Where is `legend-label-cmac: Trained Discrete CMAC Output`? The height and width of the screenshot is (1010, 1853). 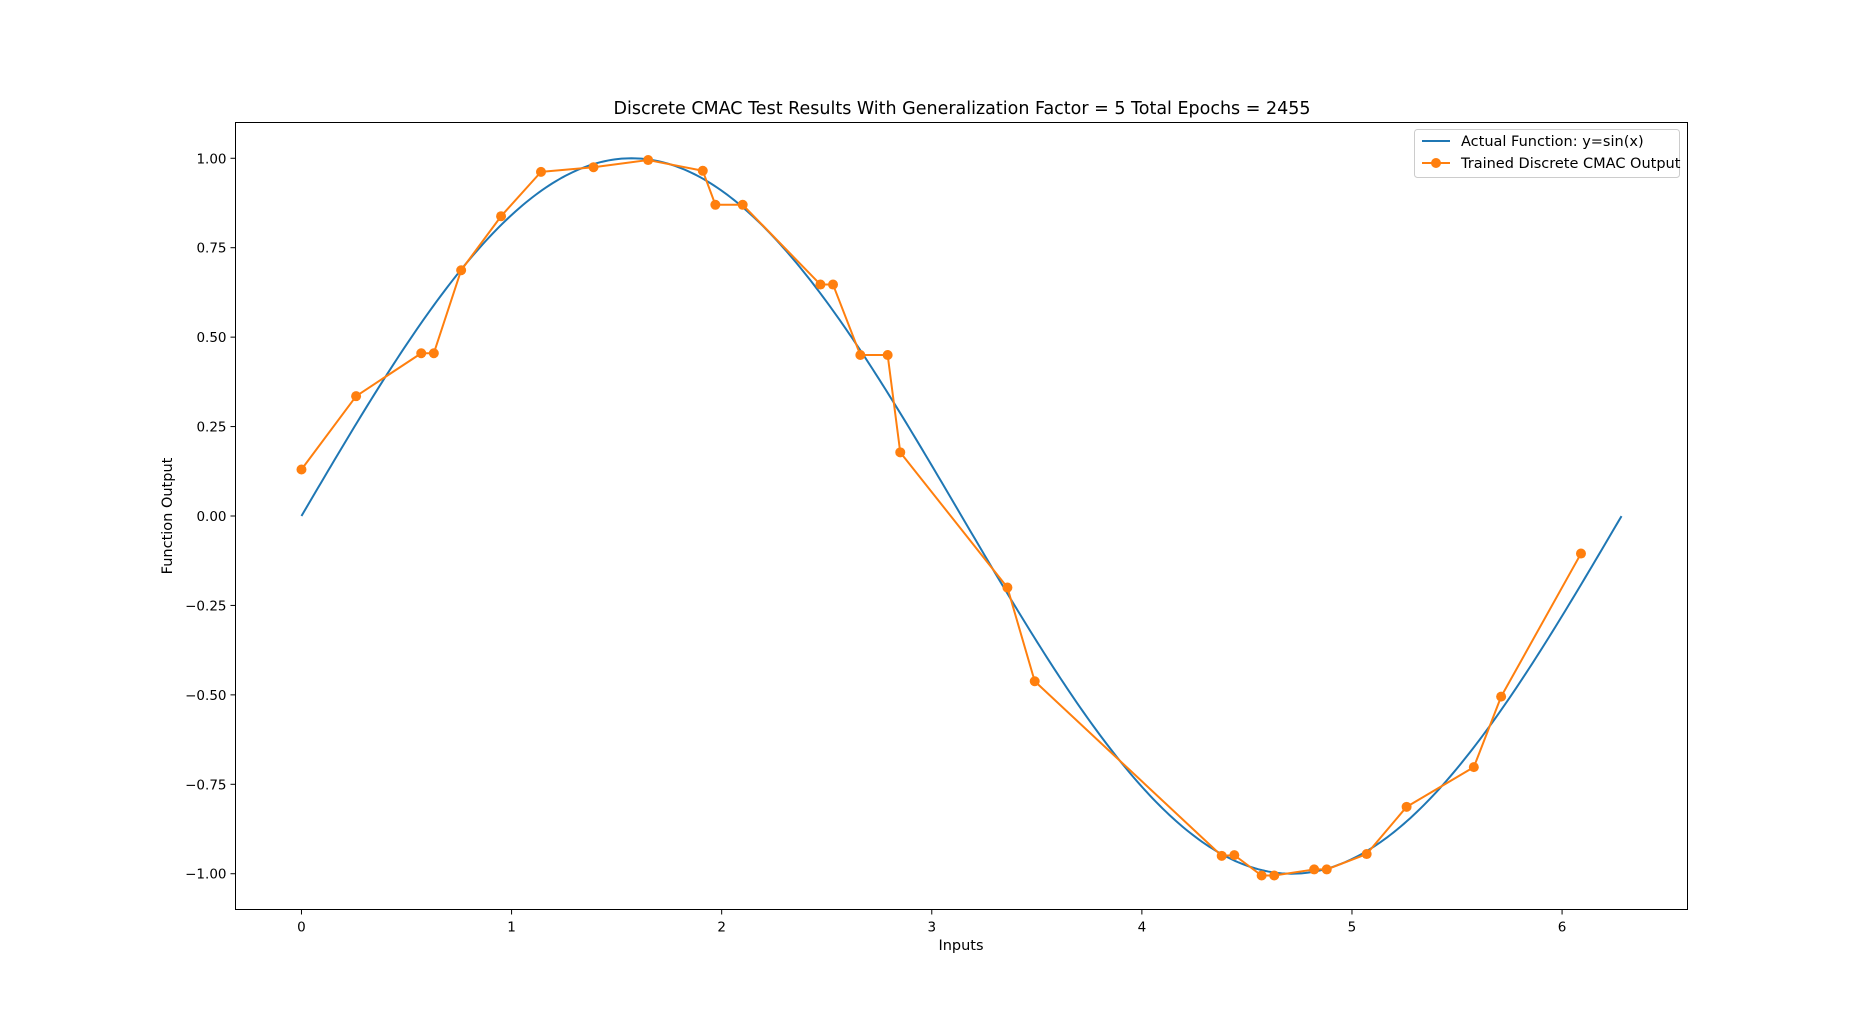 legend-label-cmac: Trained Discrete CMAC Output is located at coordinates (1570, 164).